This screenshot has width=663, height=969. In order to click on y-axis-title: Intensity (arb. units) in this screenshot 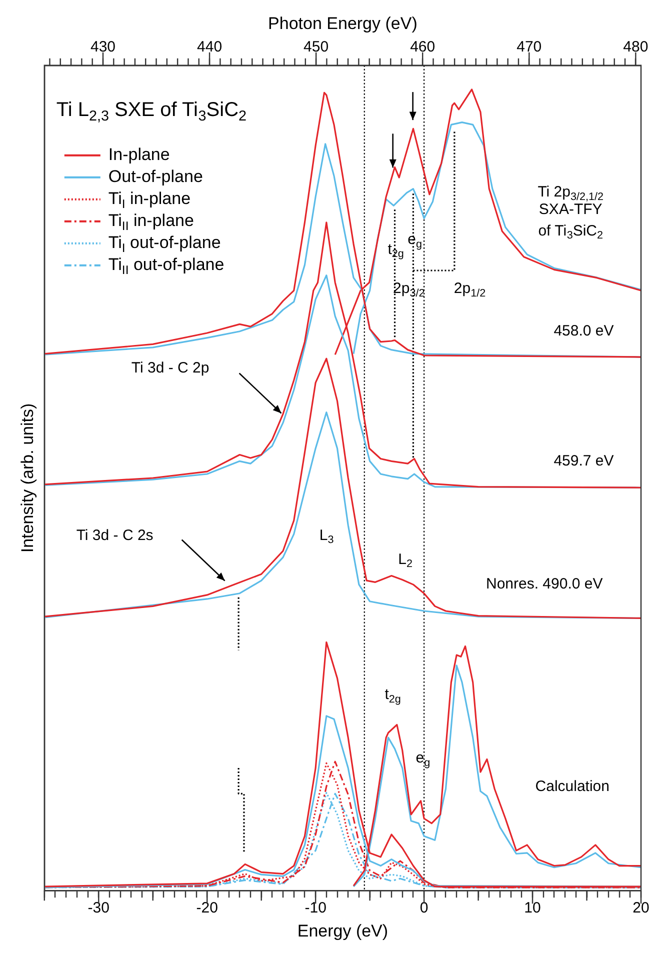, I will do `click(27, 478)`.